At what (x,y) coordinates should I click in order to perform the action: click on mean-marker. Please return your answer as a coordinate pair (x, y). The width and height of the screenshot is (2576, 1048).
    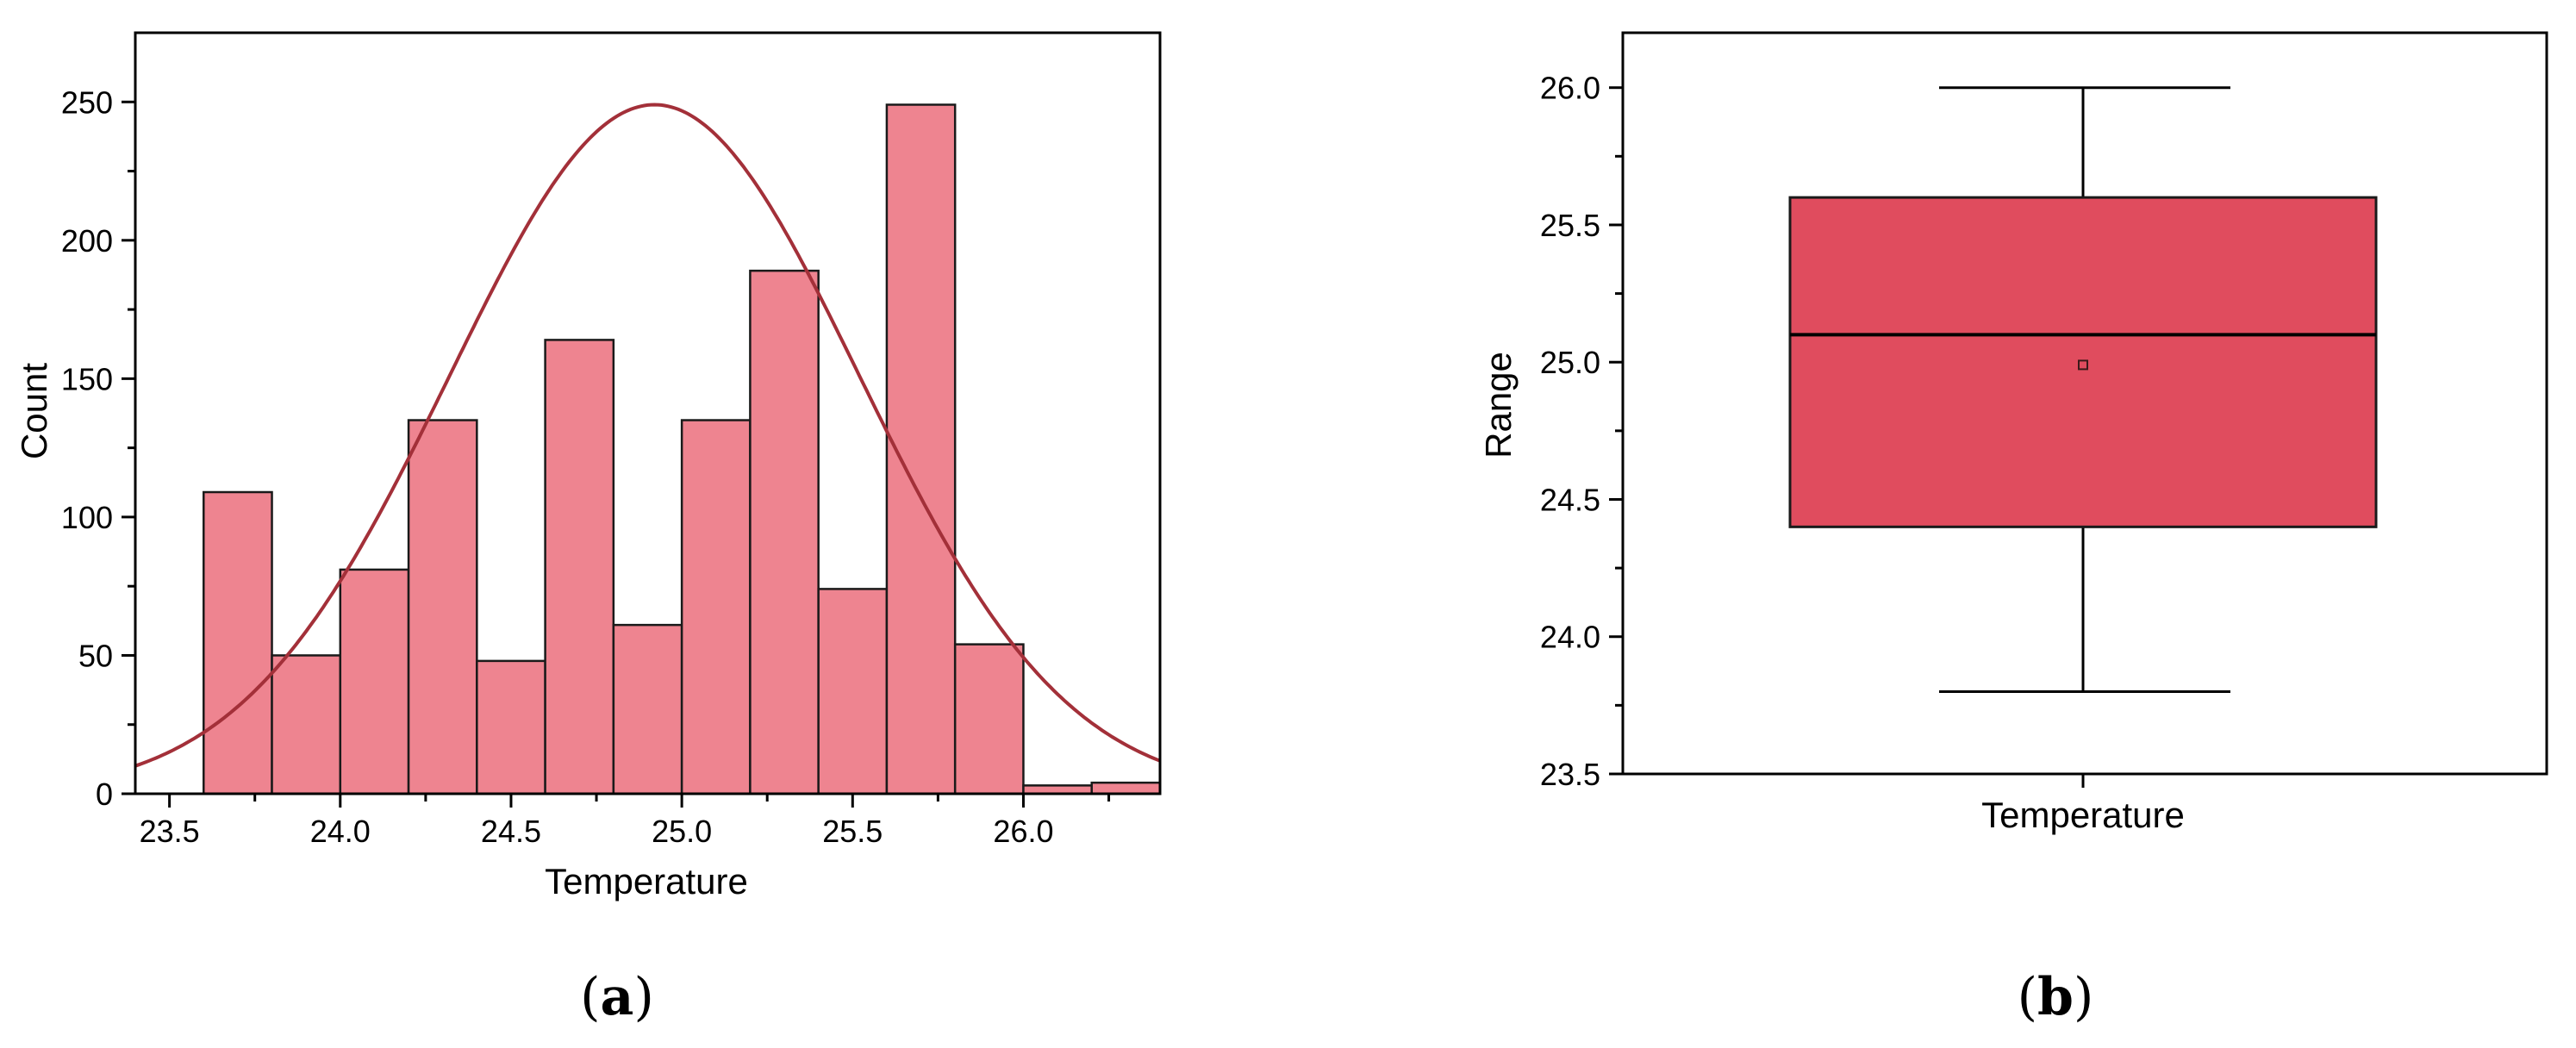
    Looking at the image, I should click on (2083, 365).